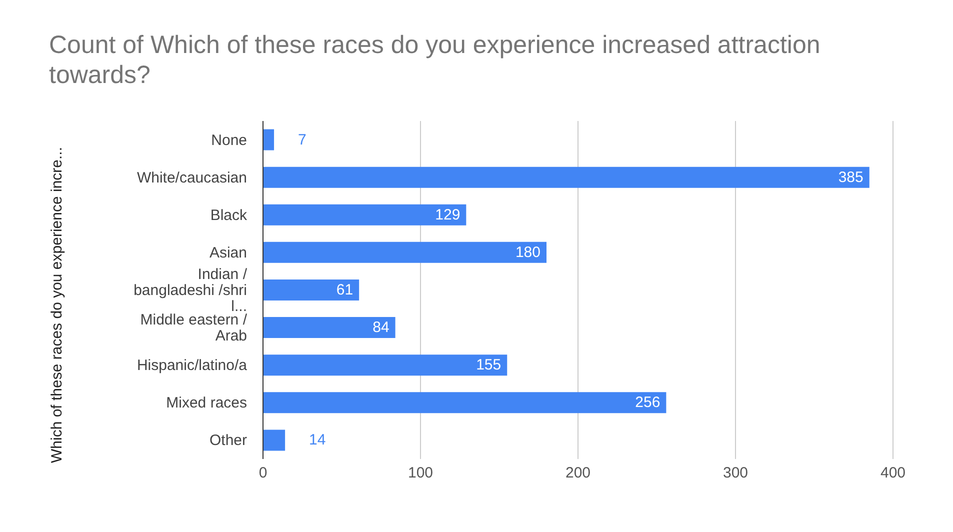 This screenshot has height=532, width=953. What do you see at coordinates (435, 60) in the screenshot?
I see `chart-title: Count of Which of these races do you experience increased attraction towards?` at bounding box center [435, 60].